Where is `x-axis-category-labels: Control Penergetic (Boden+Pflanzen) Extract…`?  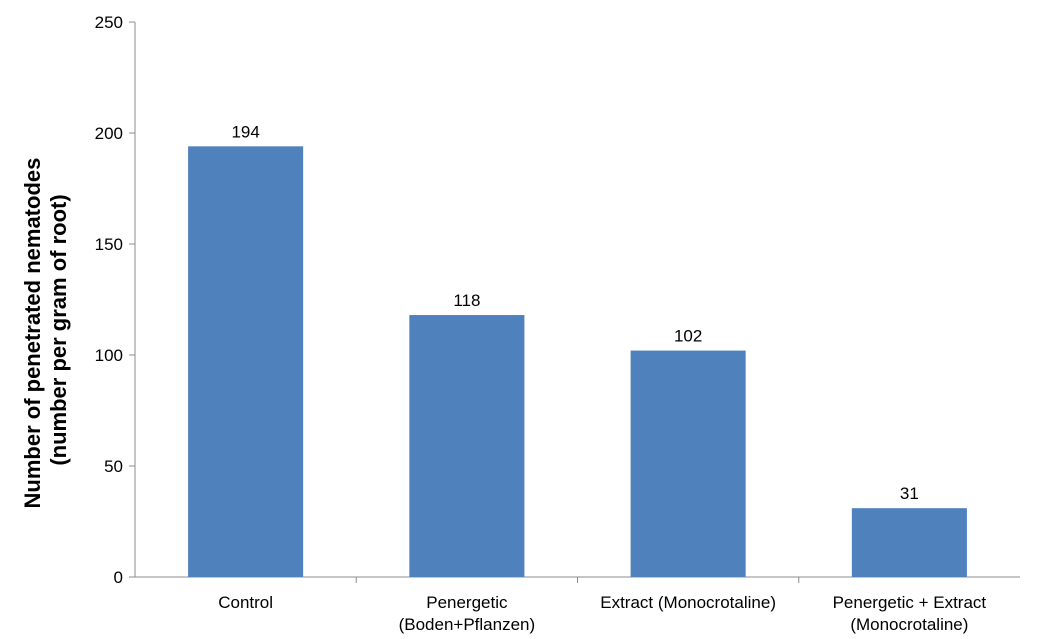 x-axis-category-labels: Control Penergetic (Boden+Pflanzen) Extract… is located at coordinates (602, 613).